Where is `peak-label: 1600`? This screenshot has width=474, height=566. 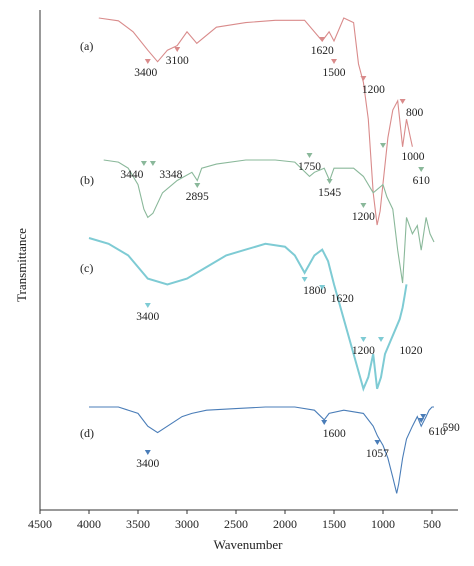
peak-label: 1600 is located at coordinates (334, 434).